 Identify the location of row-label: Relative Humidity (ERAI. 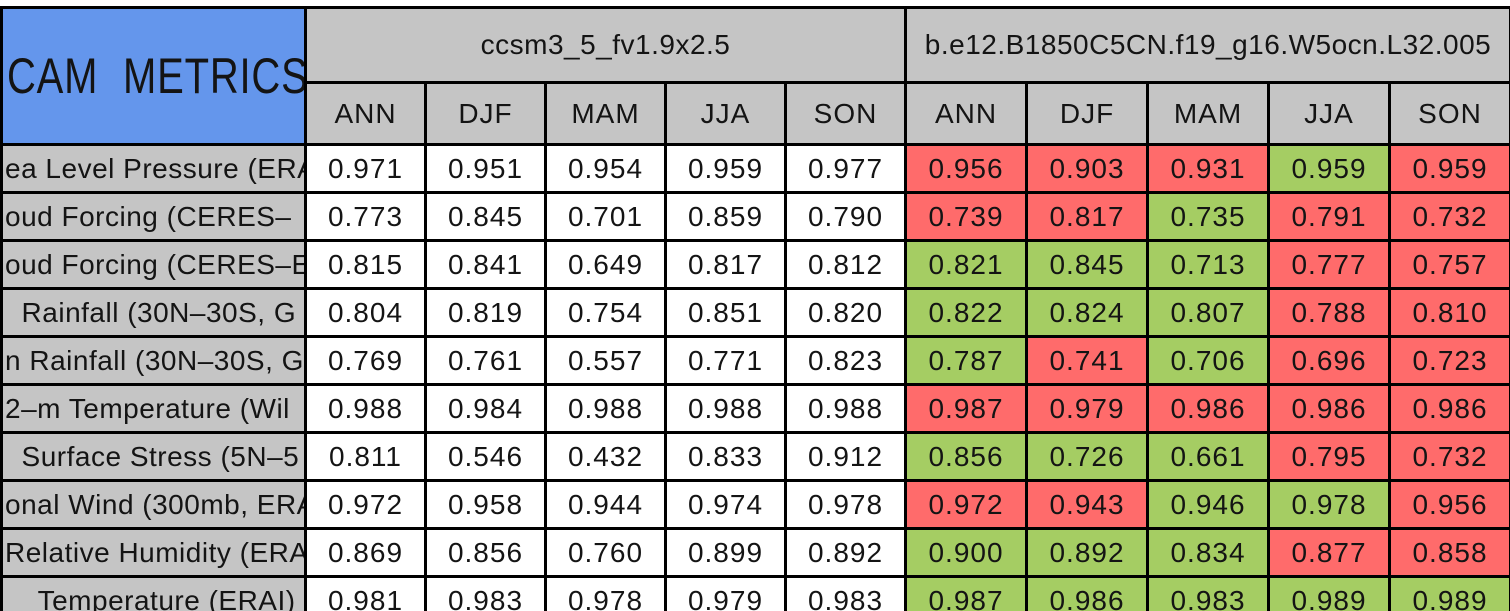
(154, 552).